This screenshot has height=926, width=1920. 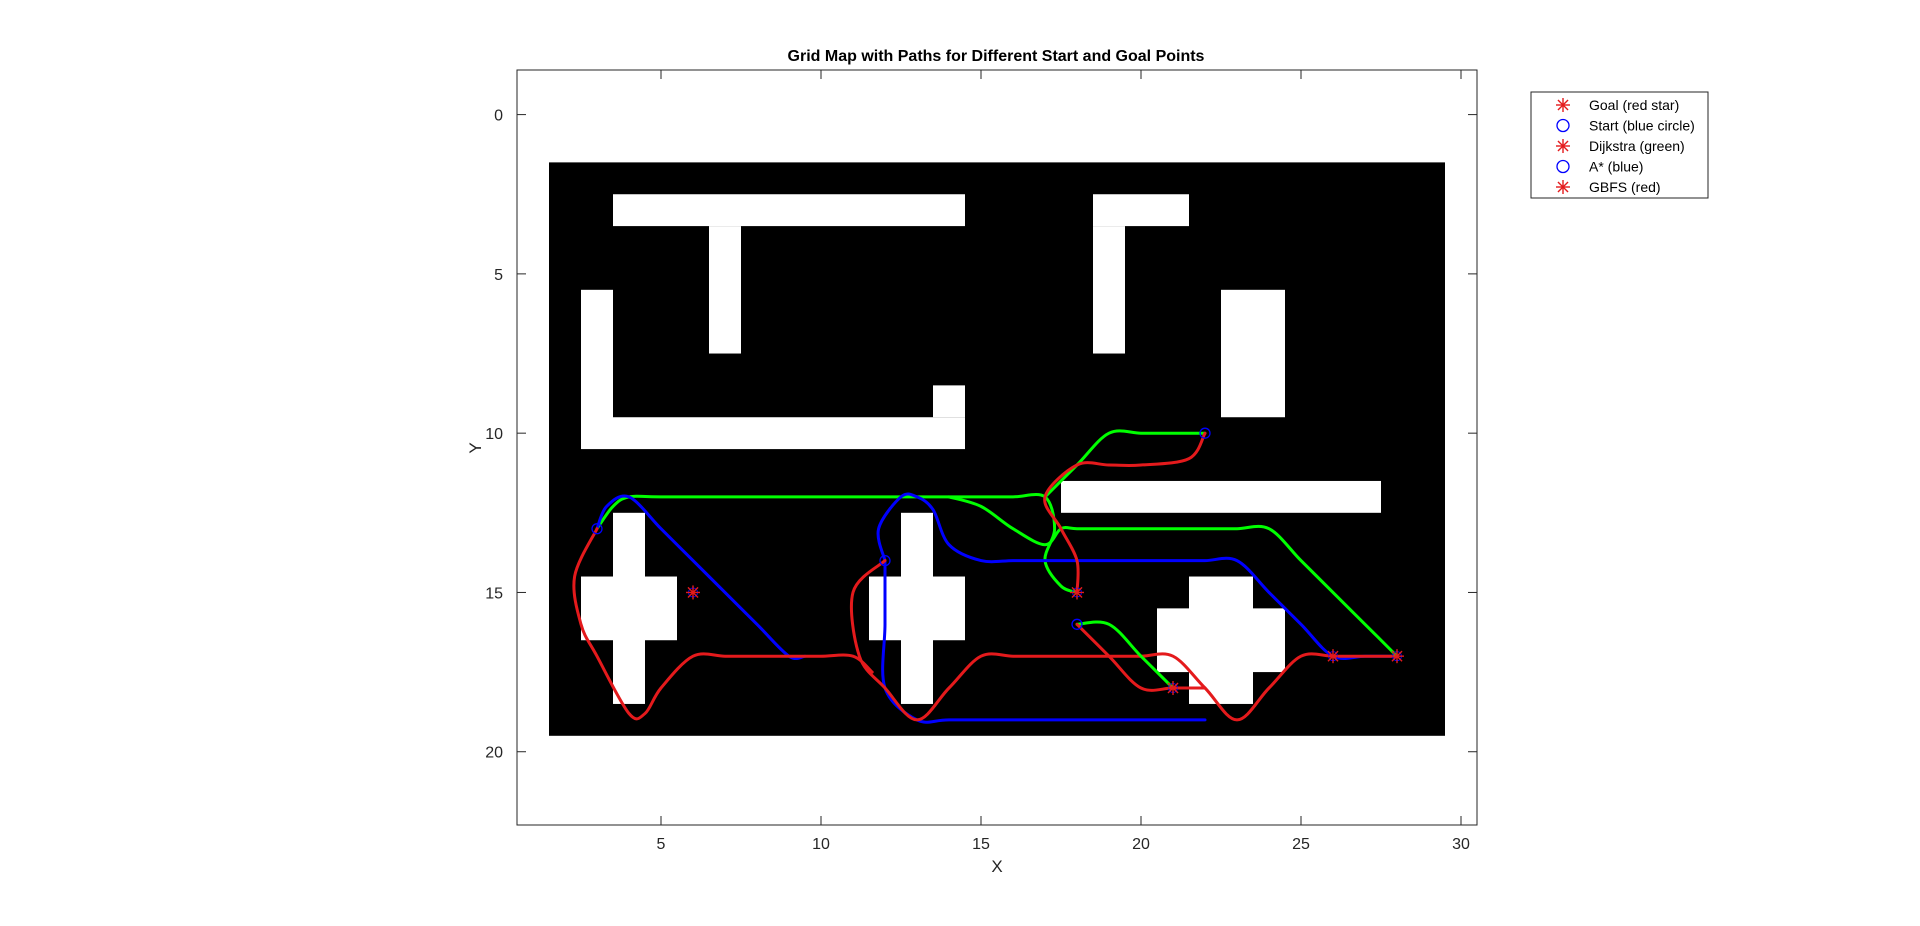 What do you see at coordinates (494, 434) in the screenshot?
I see `y-tick-label: 10` at bounding box center [494, 434].